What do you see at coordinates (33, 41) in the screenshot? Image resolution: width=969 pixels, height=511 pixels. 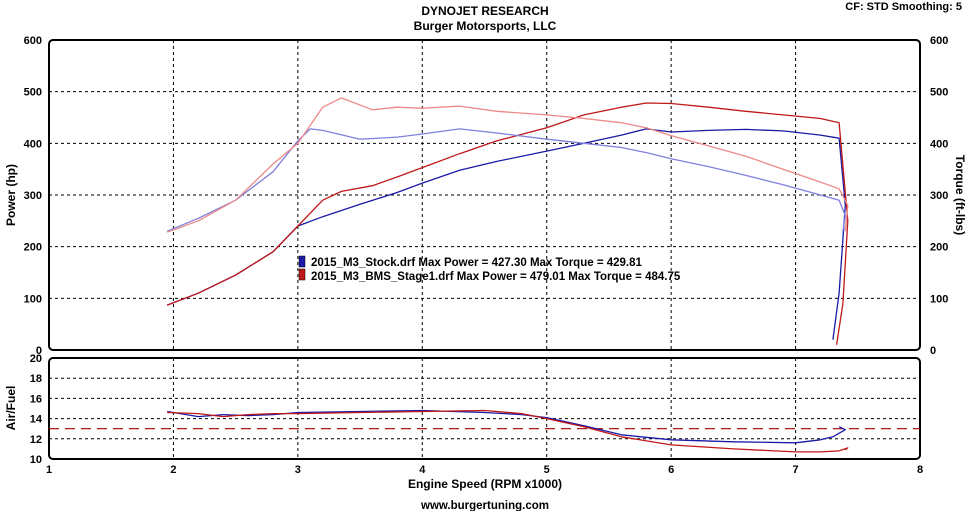 I see `power-tick-label: 600` at bounding box center [33, 41].